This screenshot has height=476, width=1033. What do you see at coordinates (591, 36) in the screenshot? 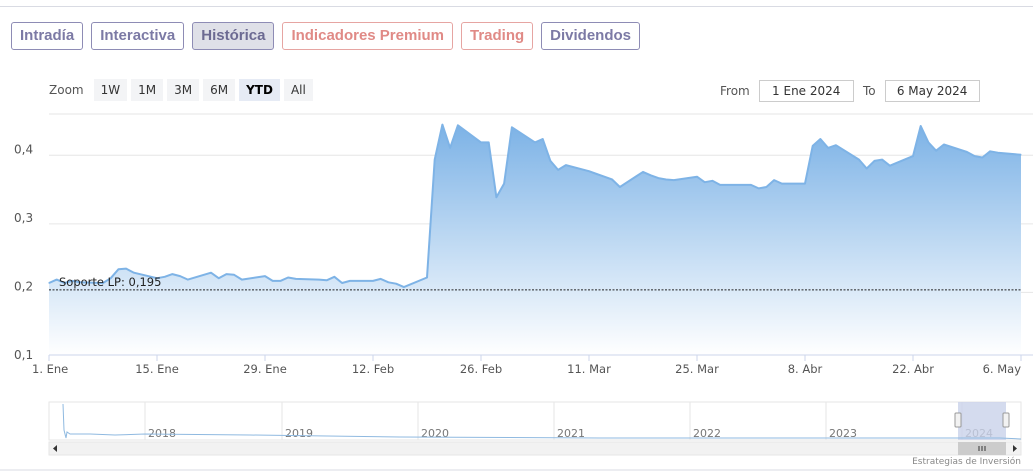
I see `tab-dividendos: Dividendos` at bounding box center [591, 36].